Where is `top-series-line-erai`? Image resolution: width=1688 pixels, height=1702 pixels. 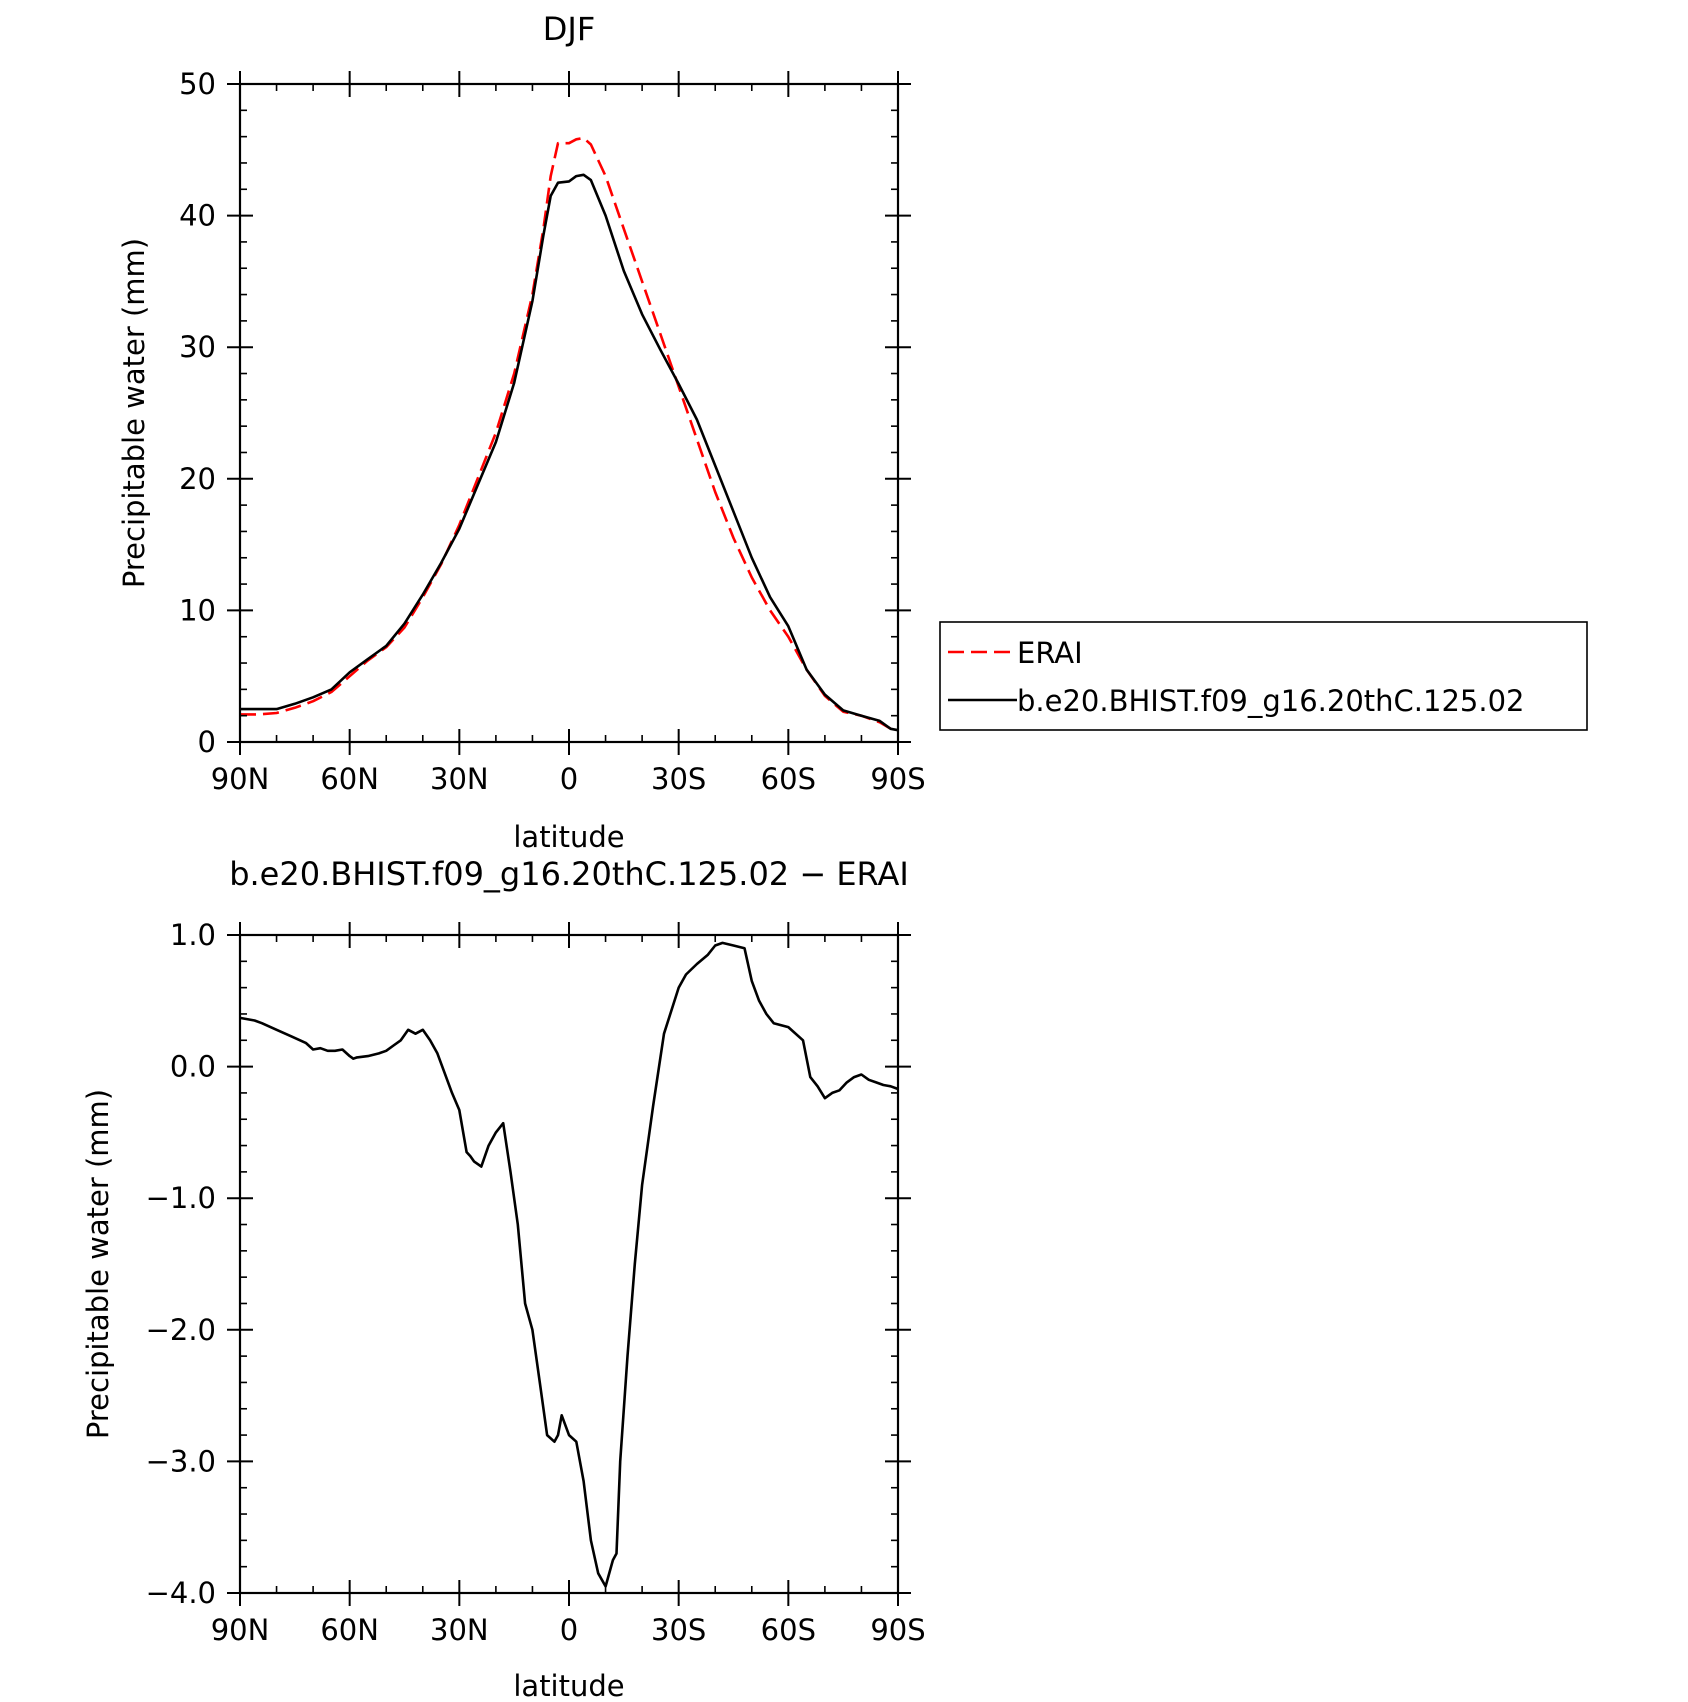
top-series-line-erai is located at coordinates (569, 434).